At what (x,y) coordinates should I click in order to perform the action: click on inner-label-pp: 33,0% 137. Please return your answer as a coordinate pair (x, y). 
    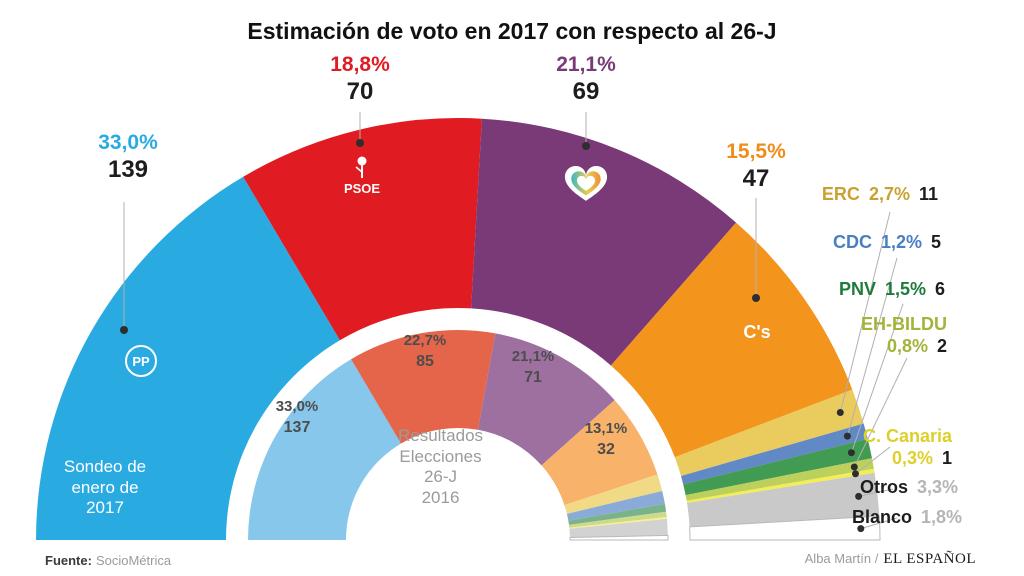
    Looking at the image, I should click on (297, 417).